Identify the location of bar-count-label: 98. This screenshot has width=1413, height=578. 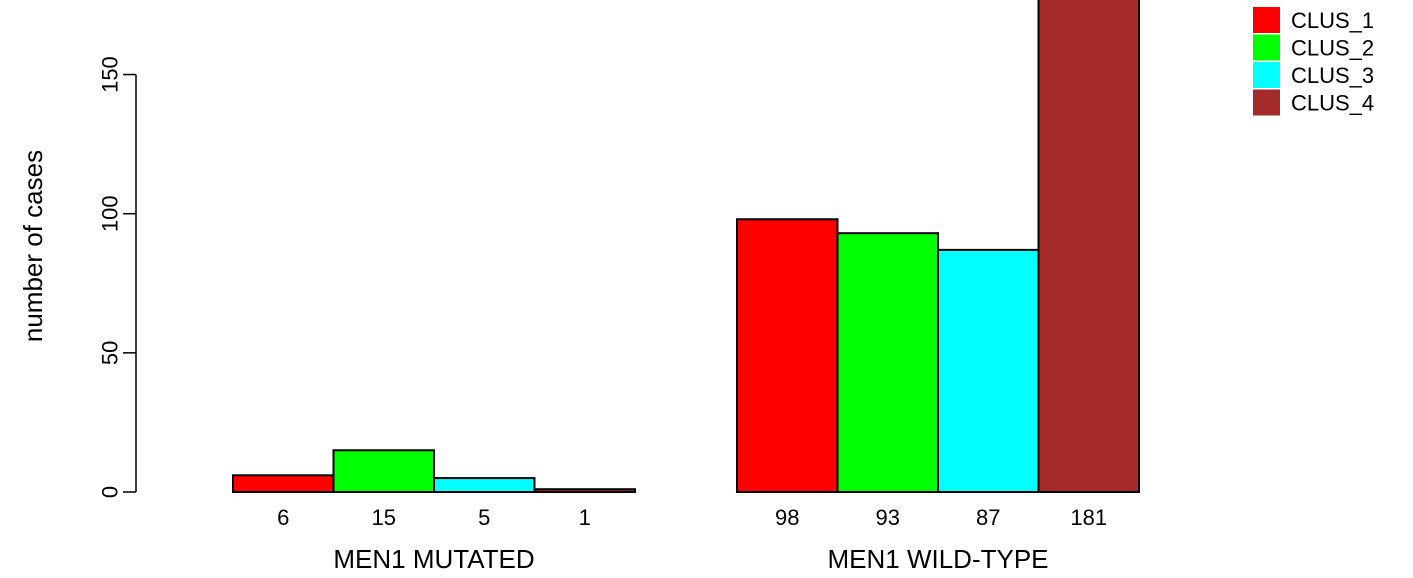
(787, 517).